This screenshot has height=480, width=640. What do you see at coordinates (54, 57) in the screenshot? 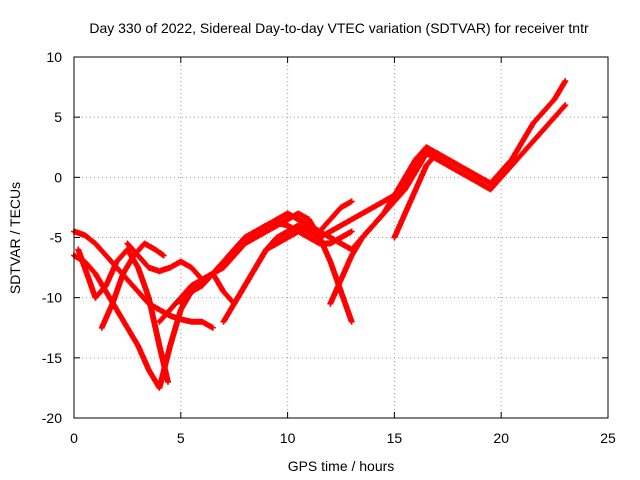
I see `y-tick-label: 10` at bounding box center [54, 57].